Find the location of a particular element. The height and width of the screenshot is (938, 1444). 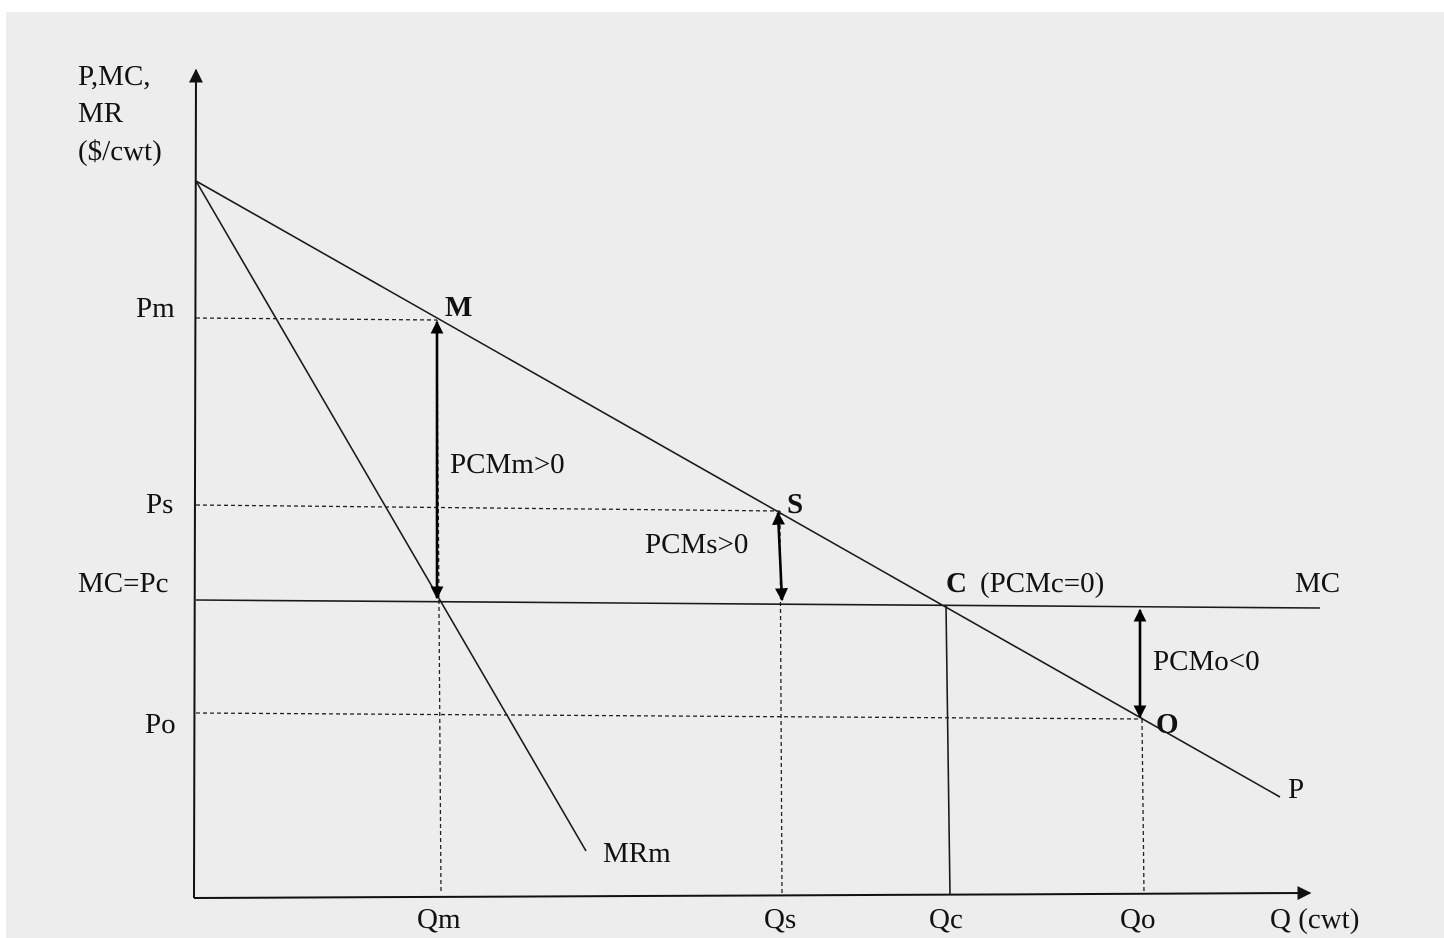

po-guide-line is located at coordinates (669, 716).